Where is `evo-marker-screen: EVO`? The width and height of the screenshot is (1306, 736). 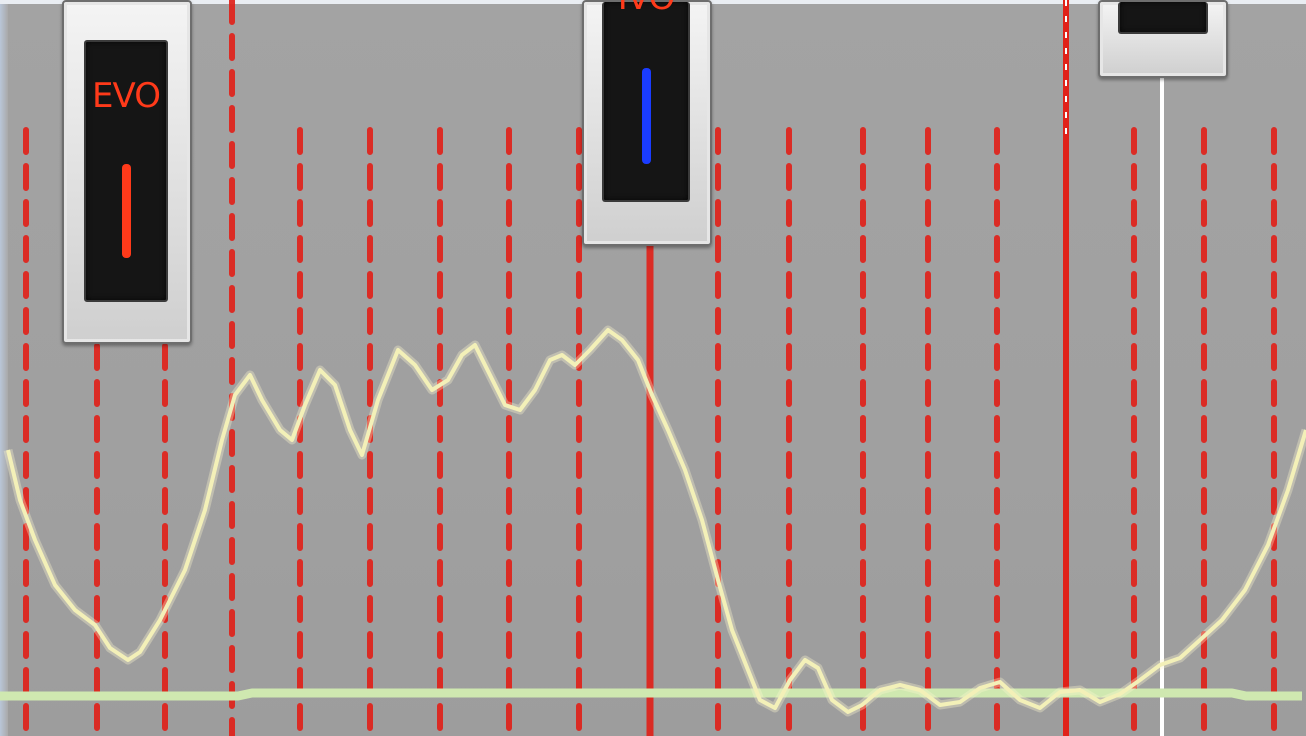
evo-marker-screen: EVO is located at coordinates (126, 171).